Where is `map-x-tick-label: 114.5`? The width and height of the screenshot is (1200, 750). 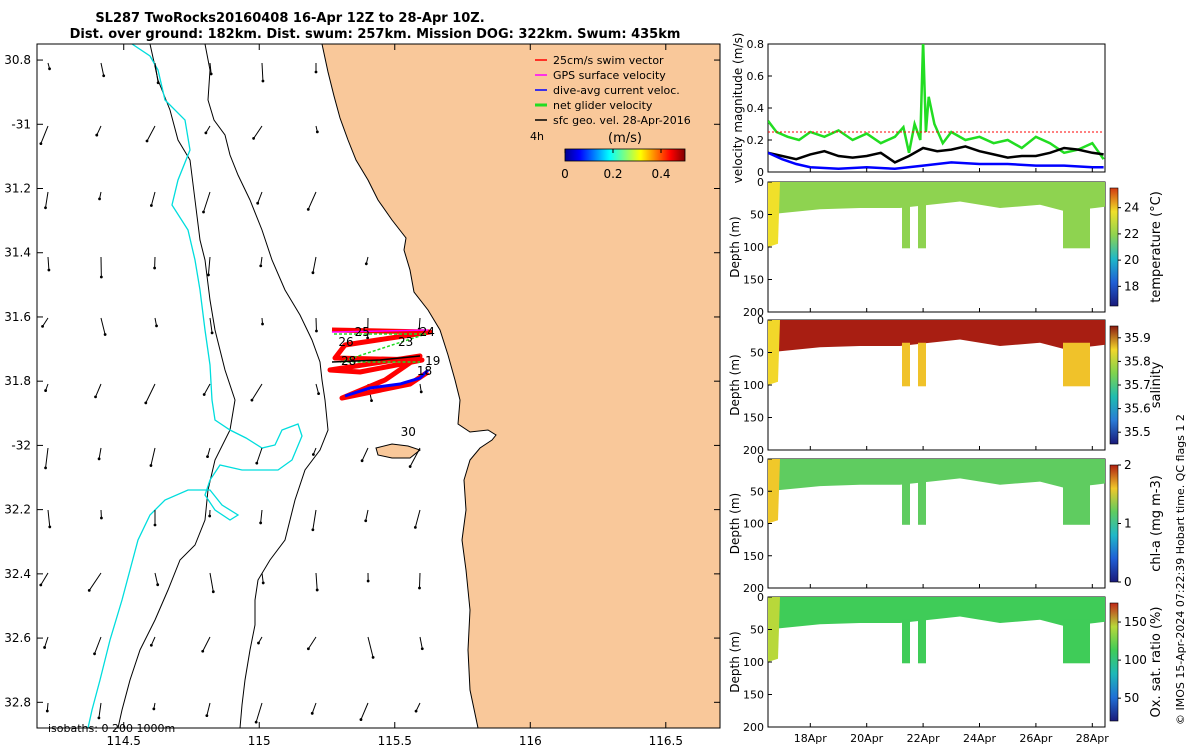 map-x-tick-label: 114.5 is located at coordinates (124, 741).